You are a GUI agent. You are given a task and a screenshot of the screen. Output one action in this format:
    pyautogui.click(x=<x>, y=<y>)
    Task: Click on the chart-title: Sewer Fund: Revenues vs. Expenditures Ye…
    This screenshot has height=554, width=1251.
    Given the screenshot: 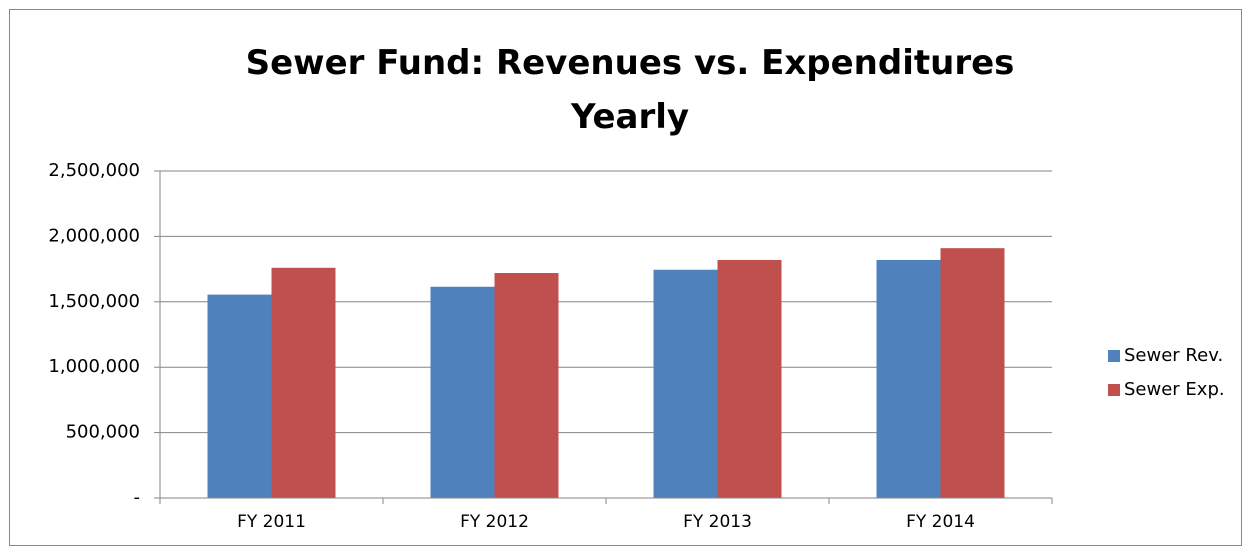 What is the action you would take?
    pyautogui.click(x=630, y=90)
    